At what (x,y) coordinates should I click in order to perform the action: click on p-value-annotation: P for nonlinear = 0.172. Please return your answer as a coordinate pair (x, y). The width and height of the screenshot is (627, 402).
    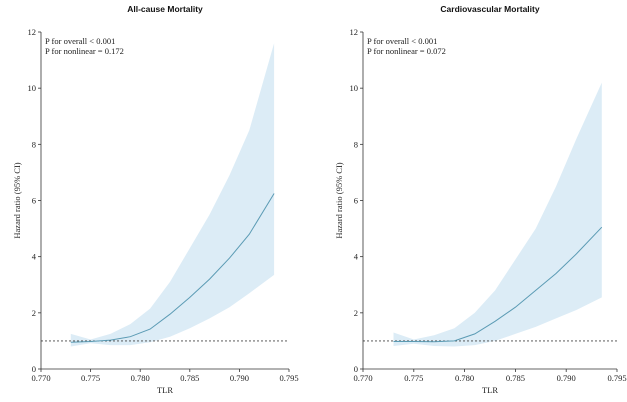
    Looking at the image, I should click on (84, 51).